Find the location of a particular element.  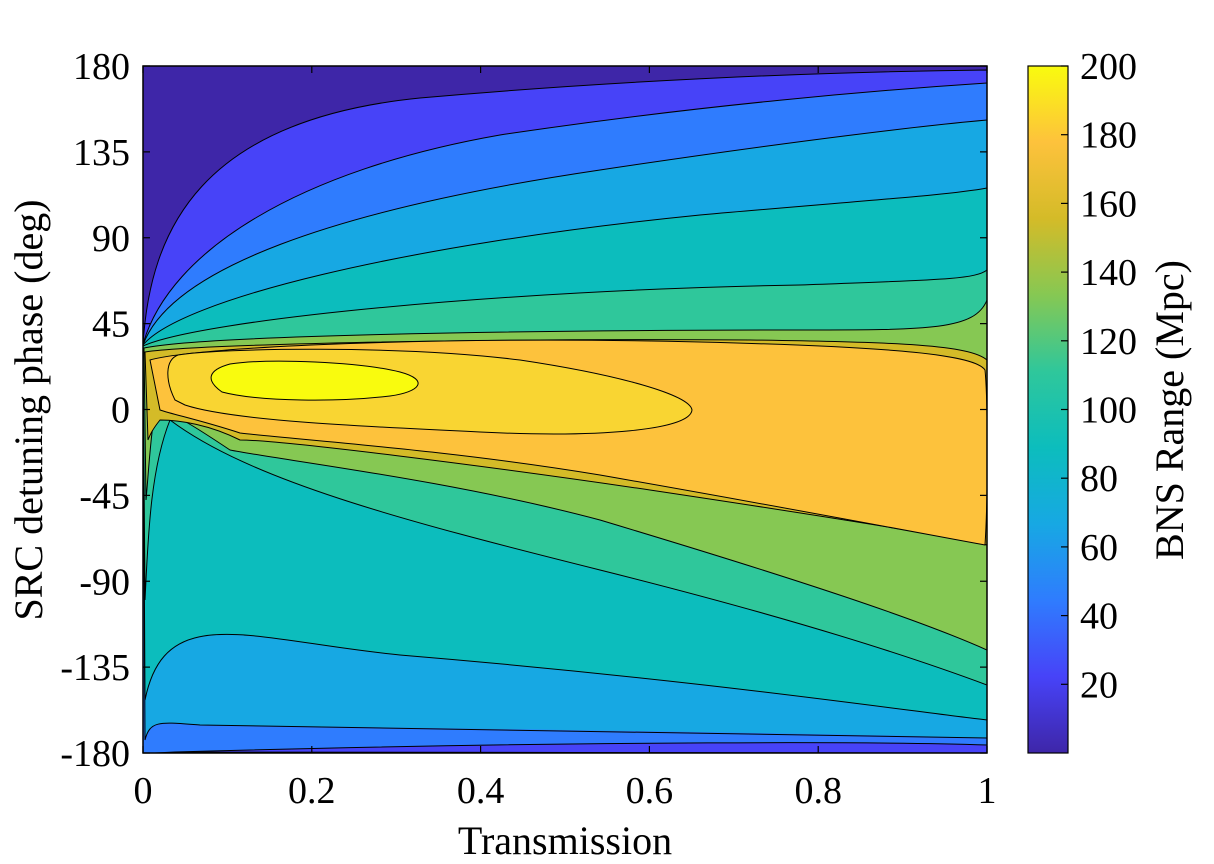

y-tick-label: -45 is located at coordinates (104, 496).